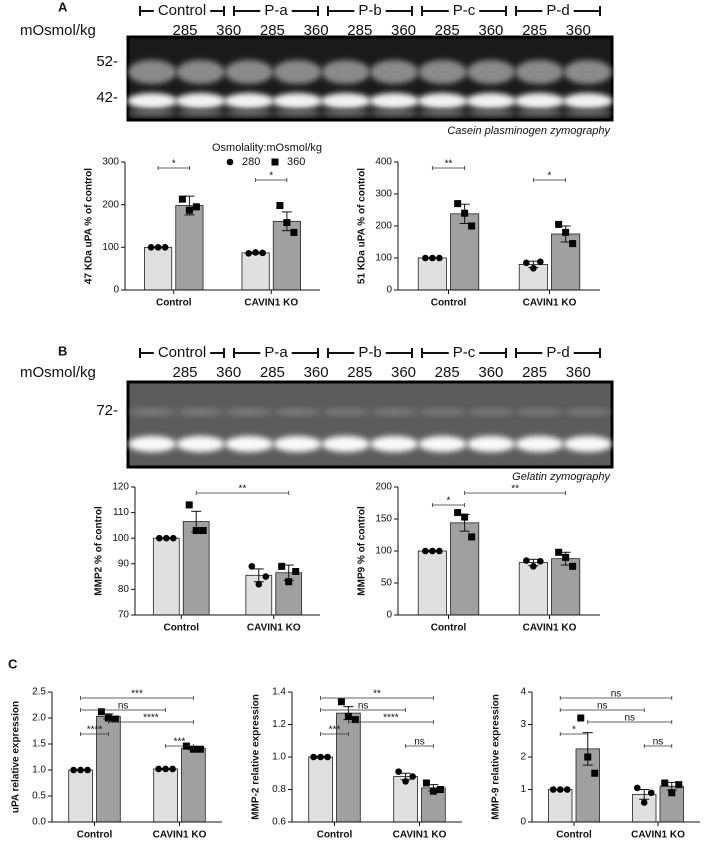 The image size is (709, 843). Describe the element at coordinates (251, 162) in the screenshot. I see `legend-label: 280` at that location.